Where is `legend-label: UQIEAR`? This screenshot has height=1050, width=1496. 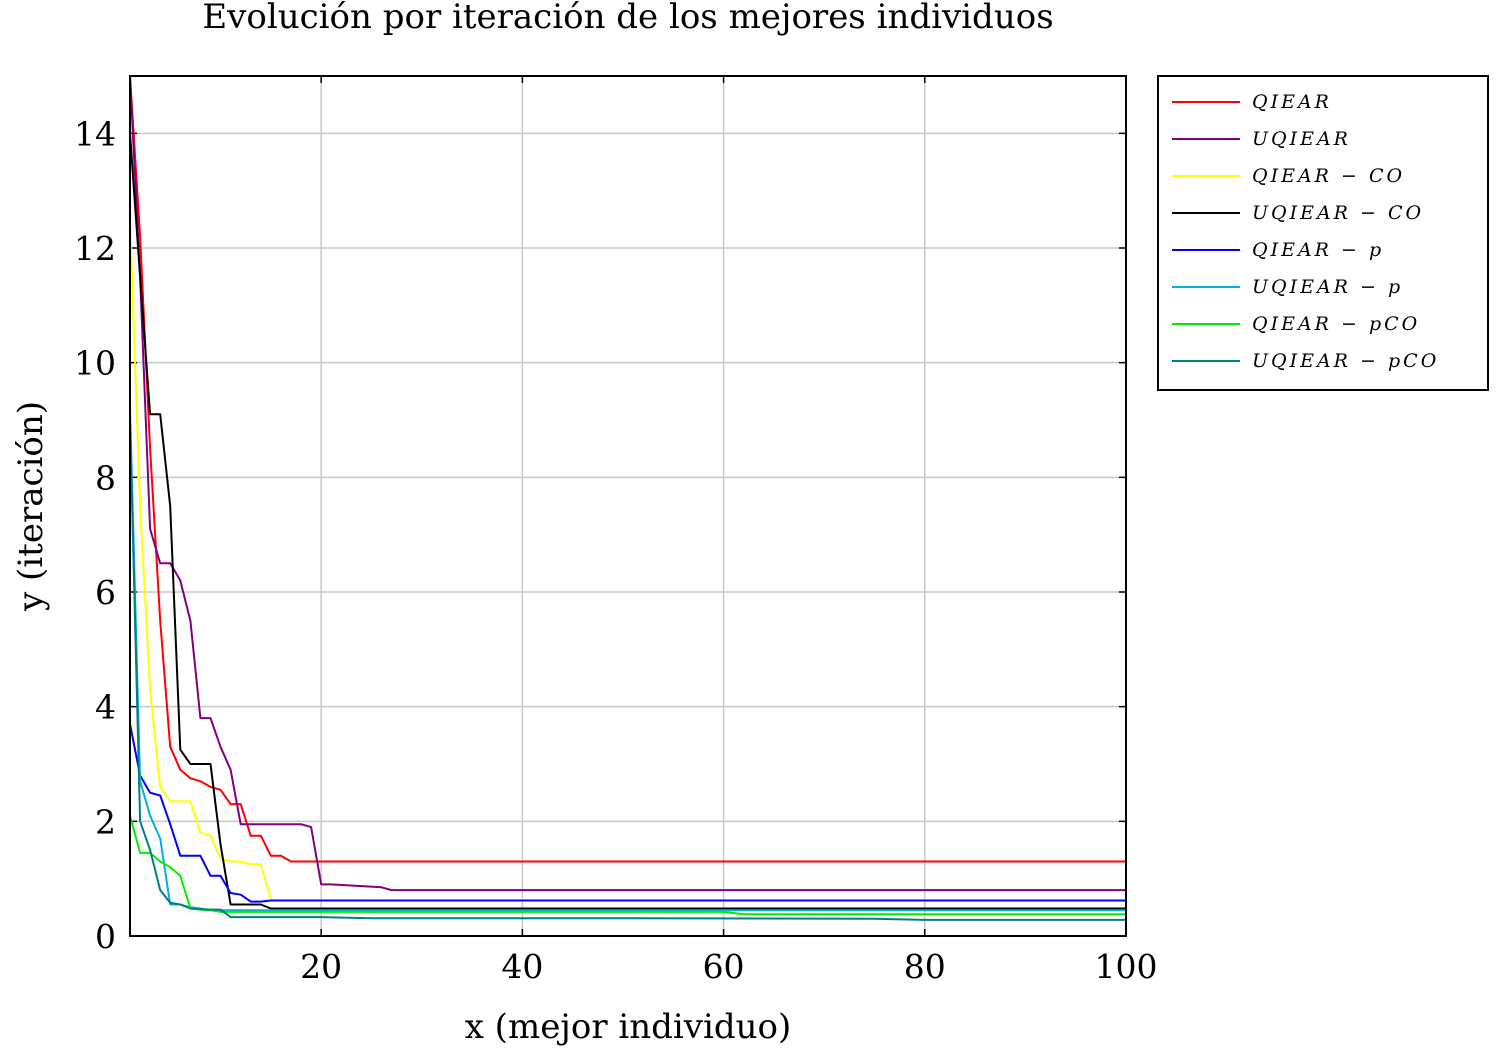
legend-label: UQIEAR is located at coordinates (1301, 139).